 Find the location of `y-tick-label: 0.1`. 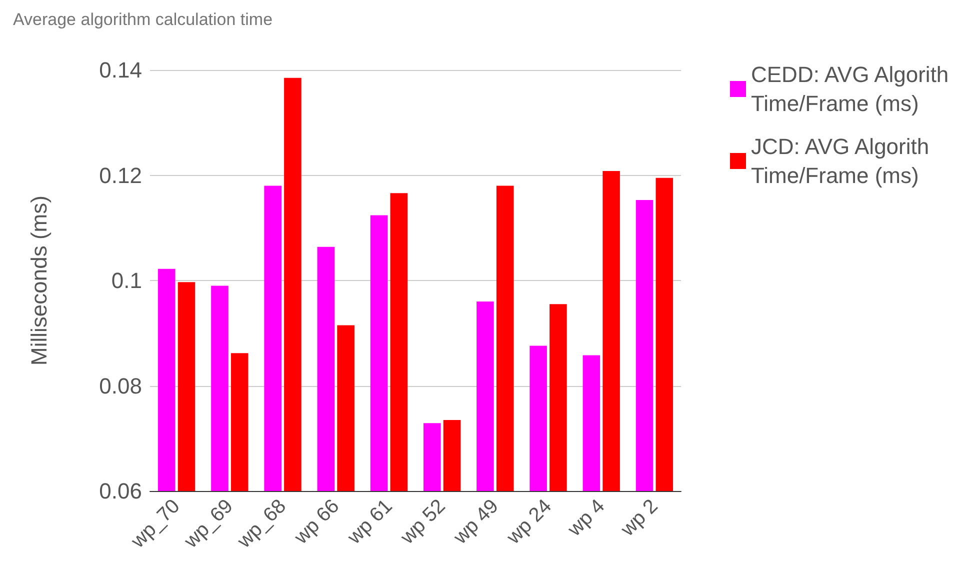

y-tick-label: 0.1 is located at coordinates (126, 280).